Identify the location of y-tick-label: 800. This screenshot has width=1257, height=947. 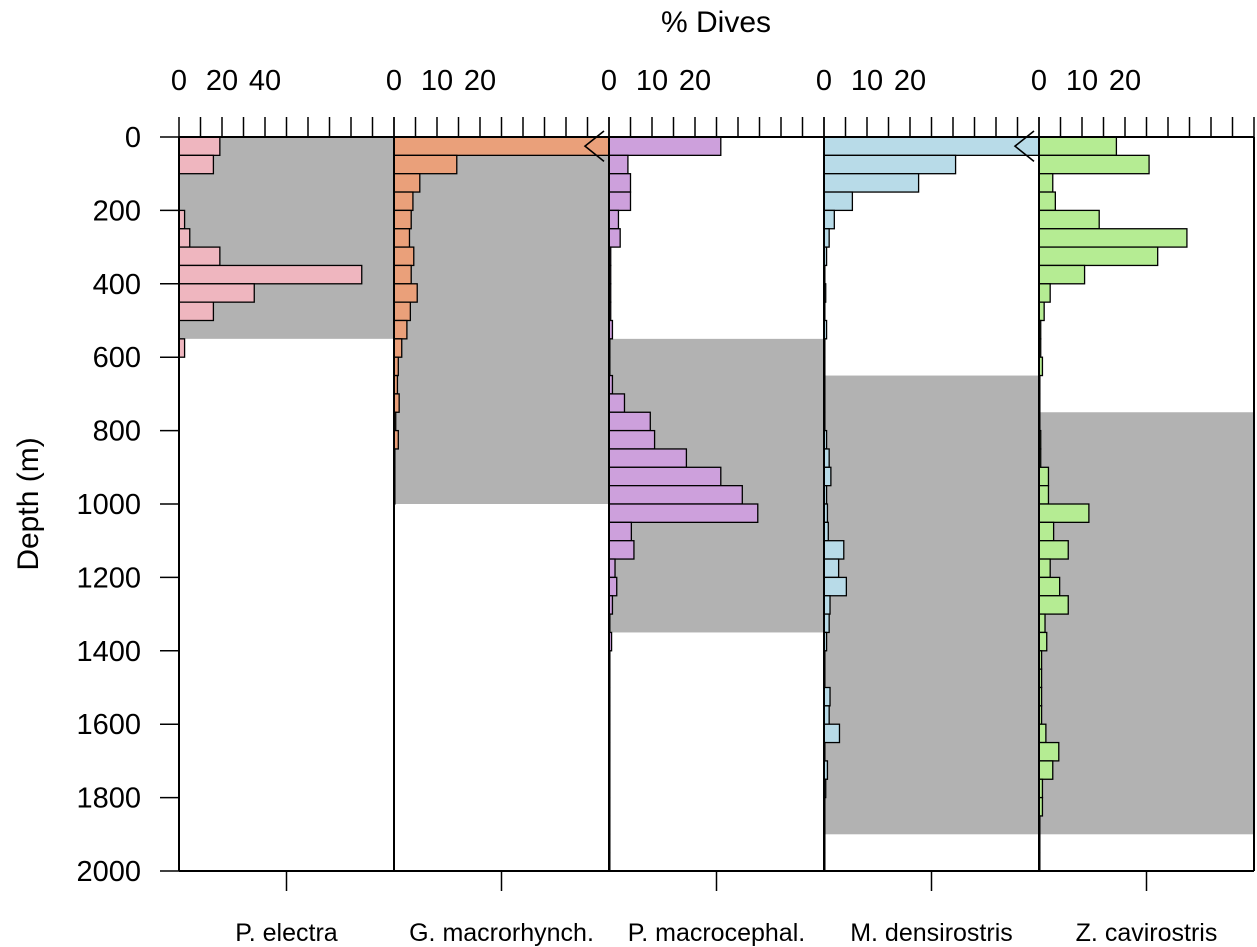
(117, 432).